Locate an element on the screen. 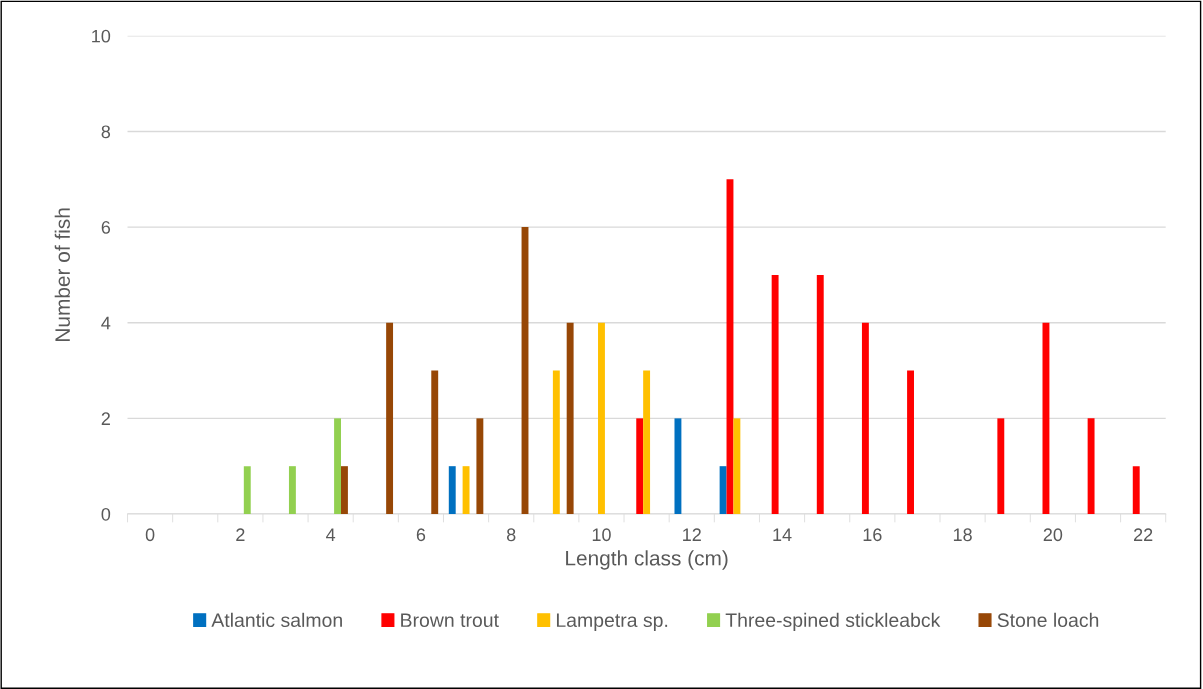 The image size is (1203, 689). legend-label: Stone loach is located at coordinates (1048, 620).